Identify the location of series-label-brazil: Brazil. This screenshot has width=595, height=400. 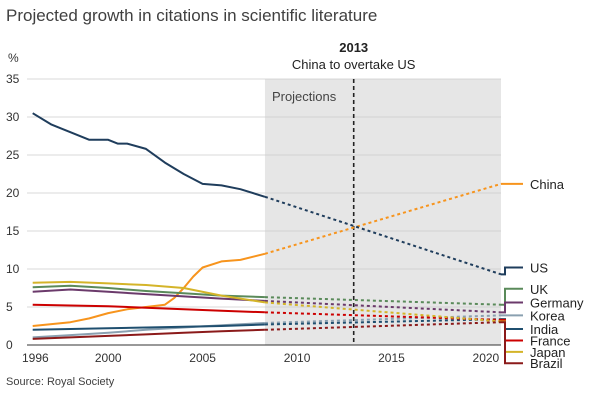
(546, 363).